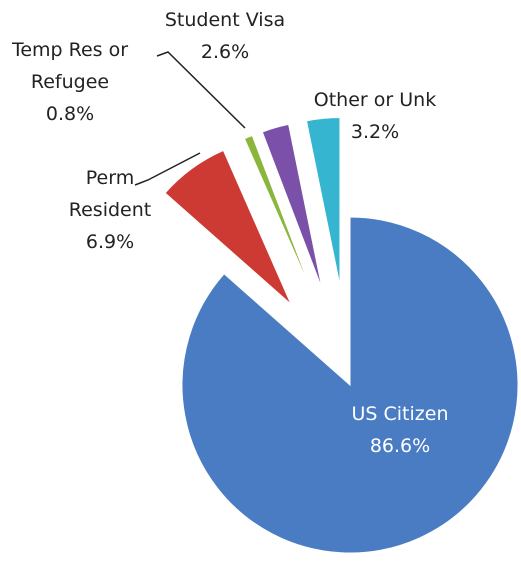  I want to click on value-label: 86.6%, so click(400, 446).